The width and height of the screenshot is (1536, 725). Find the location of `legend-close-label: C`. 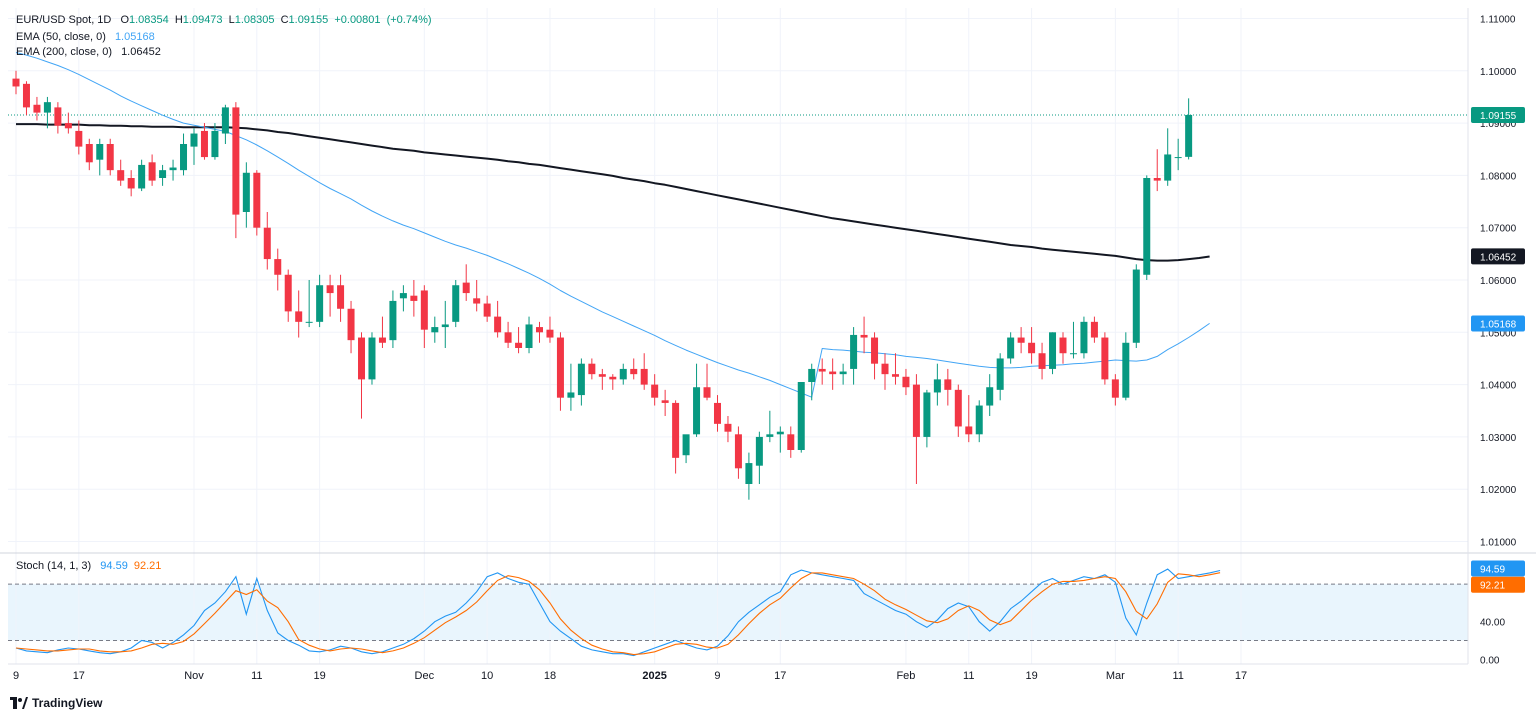

legend-close-label: C is located at coordinates (284, 20).